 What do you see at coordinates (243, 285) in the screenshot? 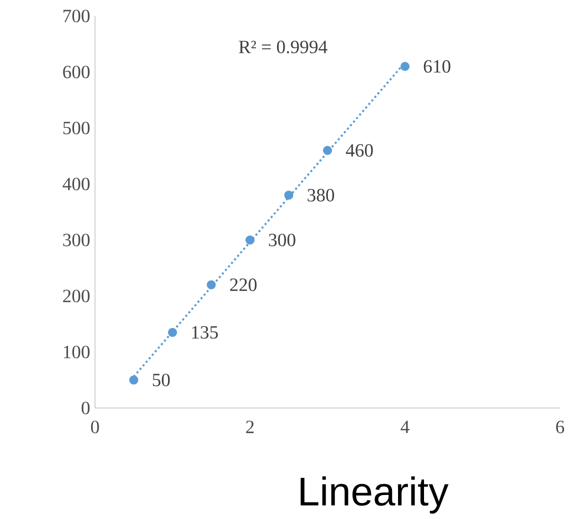
I see `data-label: 220` at bounding box center [243, 285].